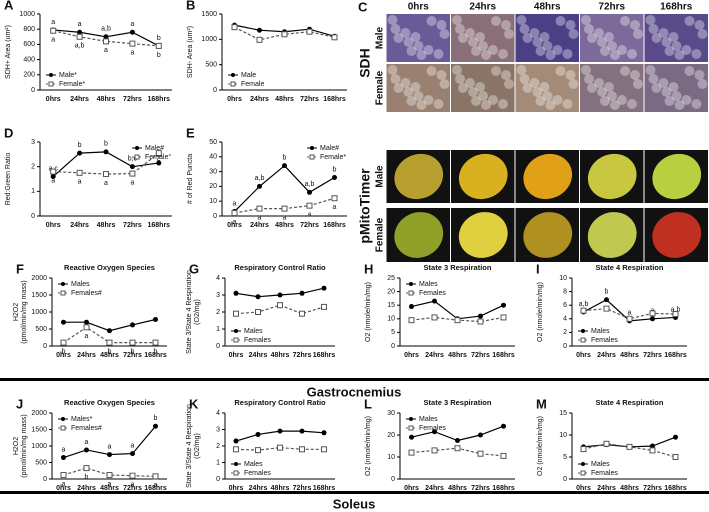  Describe the element at coordinates (612, 38) in the screenshot. I see `micrograph` at that location.